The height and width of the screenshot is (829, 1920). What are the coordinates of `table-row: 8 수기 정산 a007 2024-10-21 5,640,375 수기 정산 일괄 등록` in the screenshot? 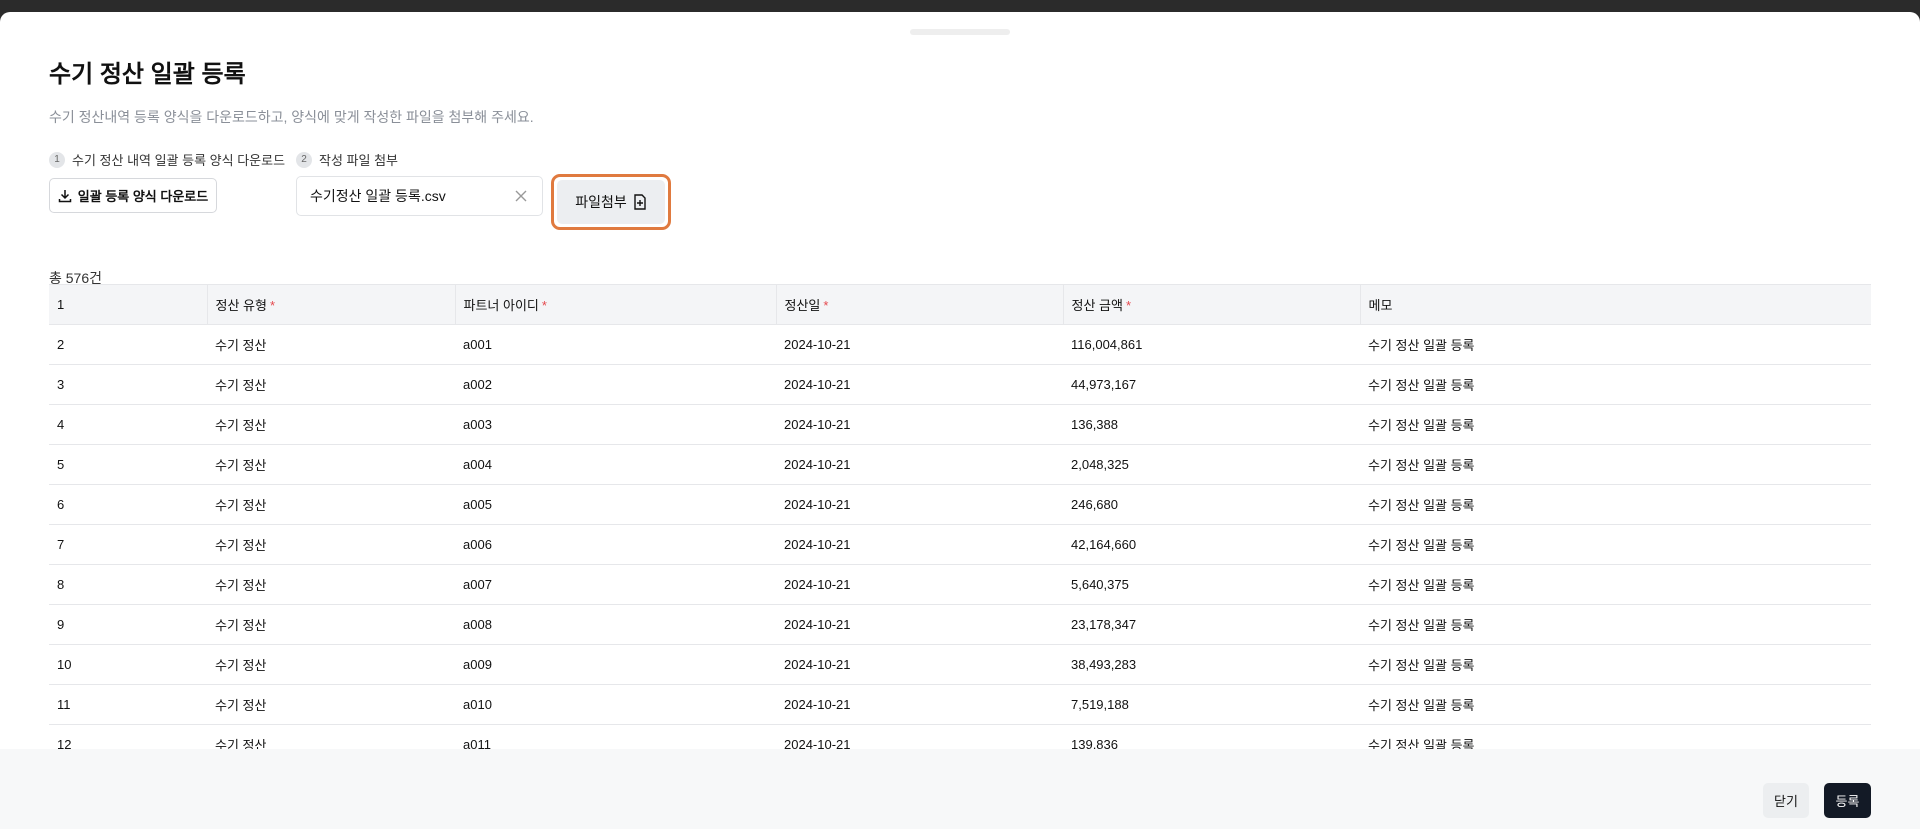 It's located at (960, 584).